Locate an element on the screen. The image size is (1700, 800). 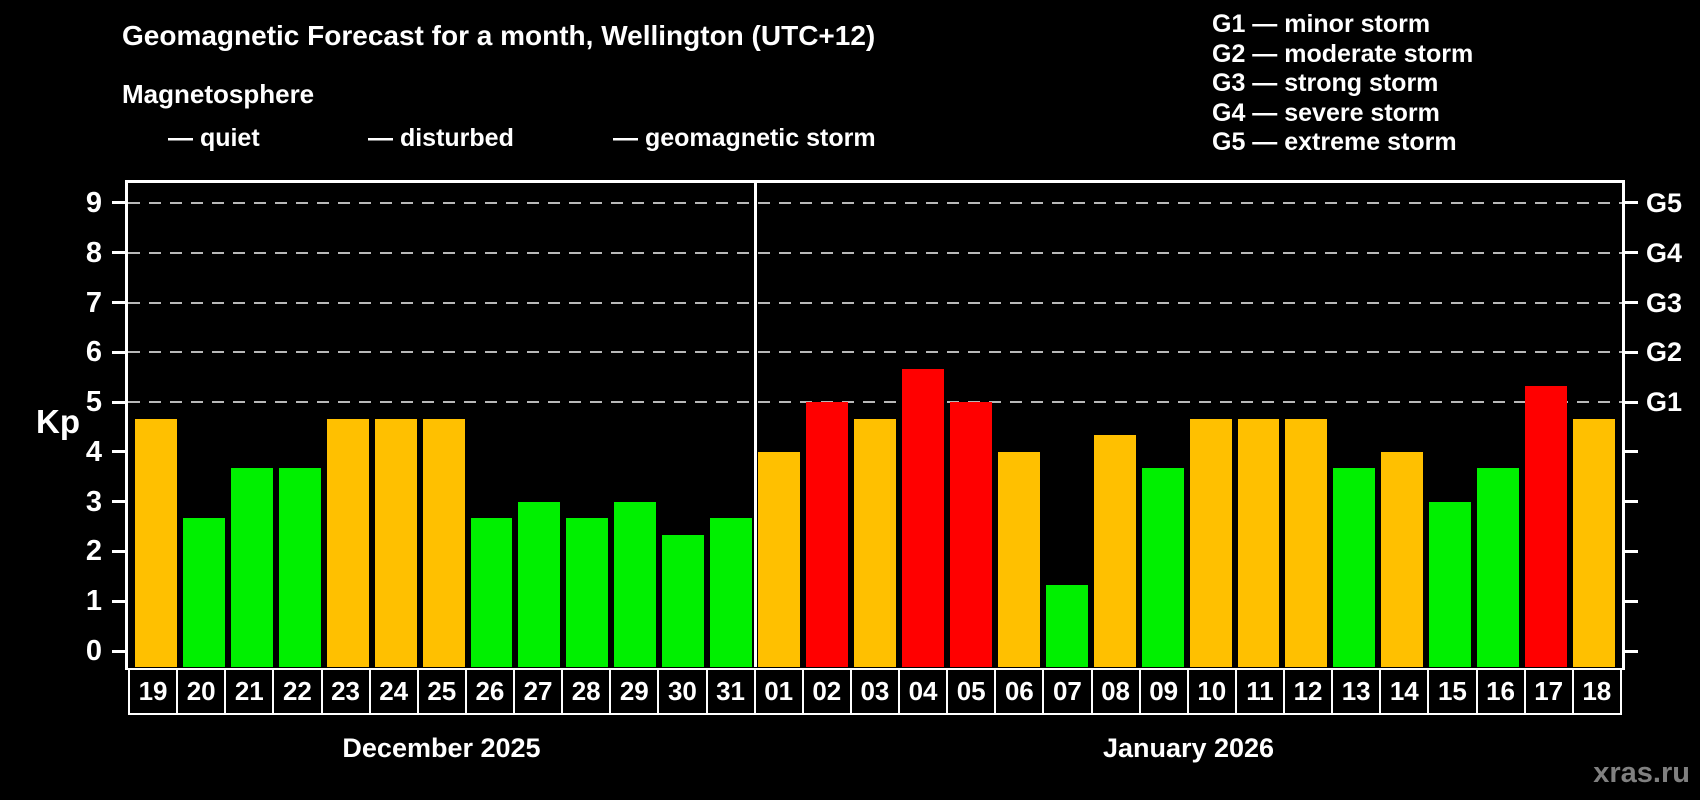
legend-item-storm: — geomagnetic storm is located at coordinates (720, 138).